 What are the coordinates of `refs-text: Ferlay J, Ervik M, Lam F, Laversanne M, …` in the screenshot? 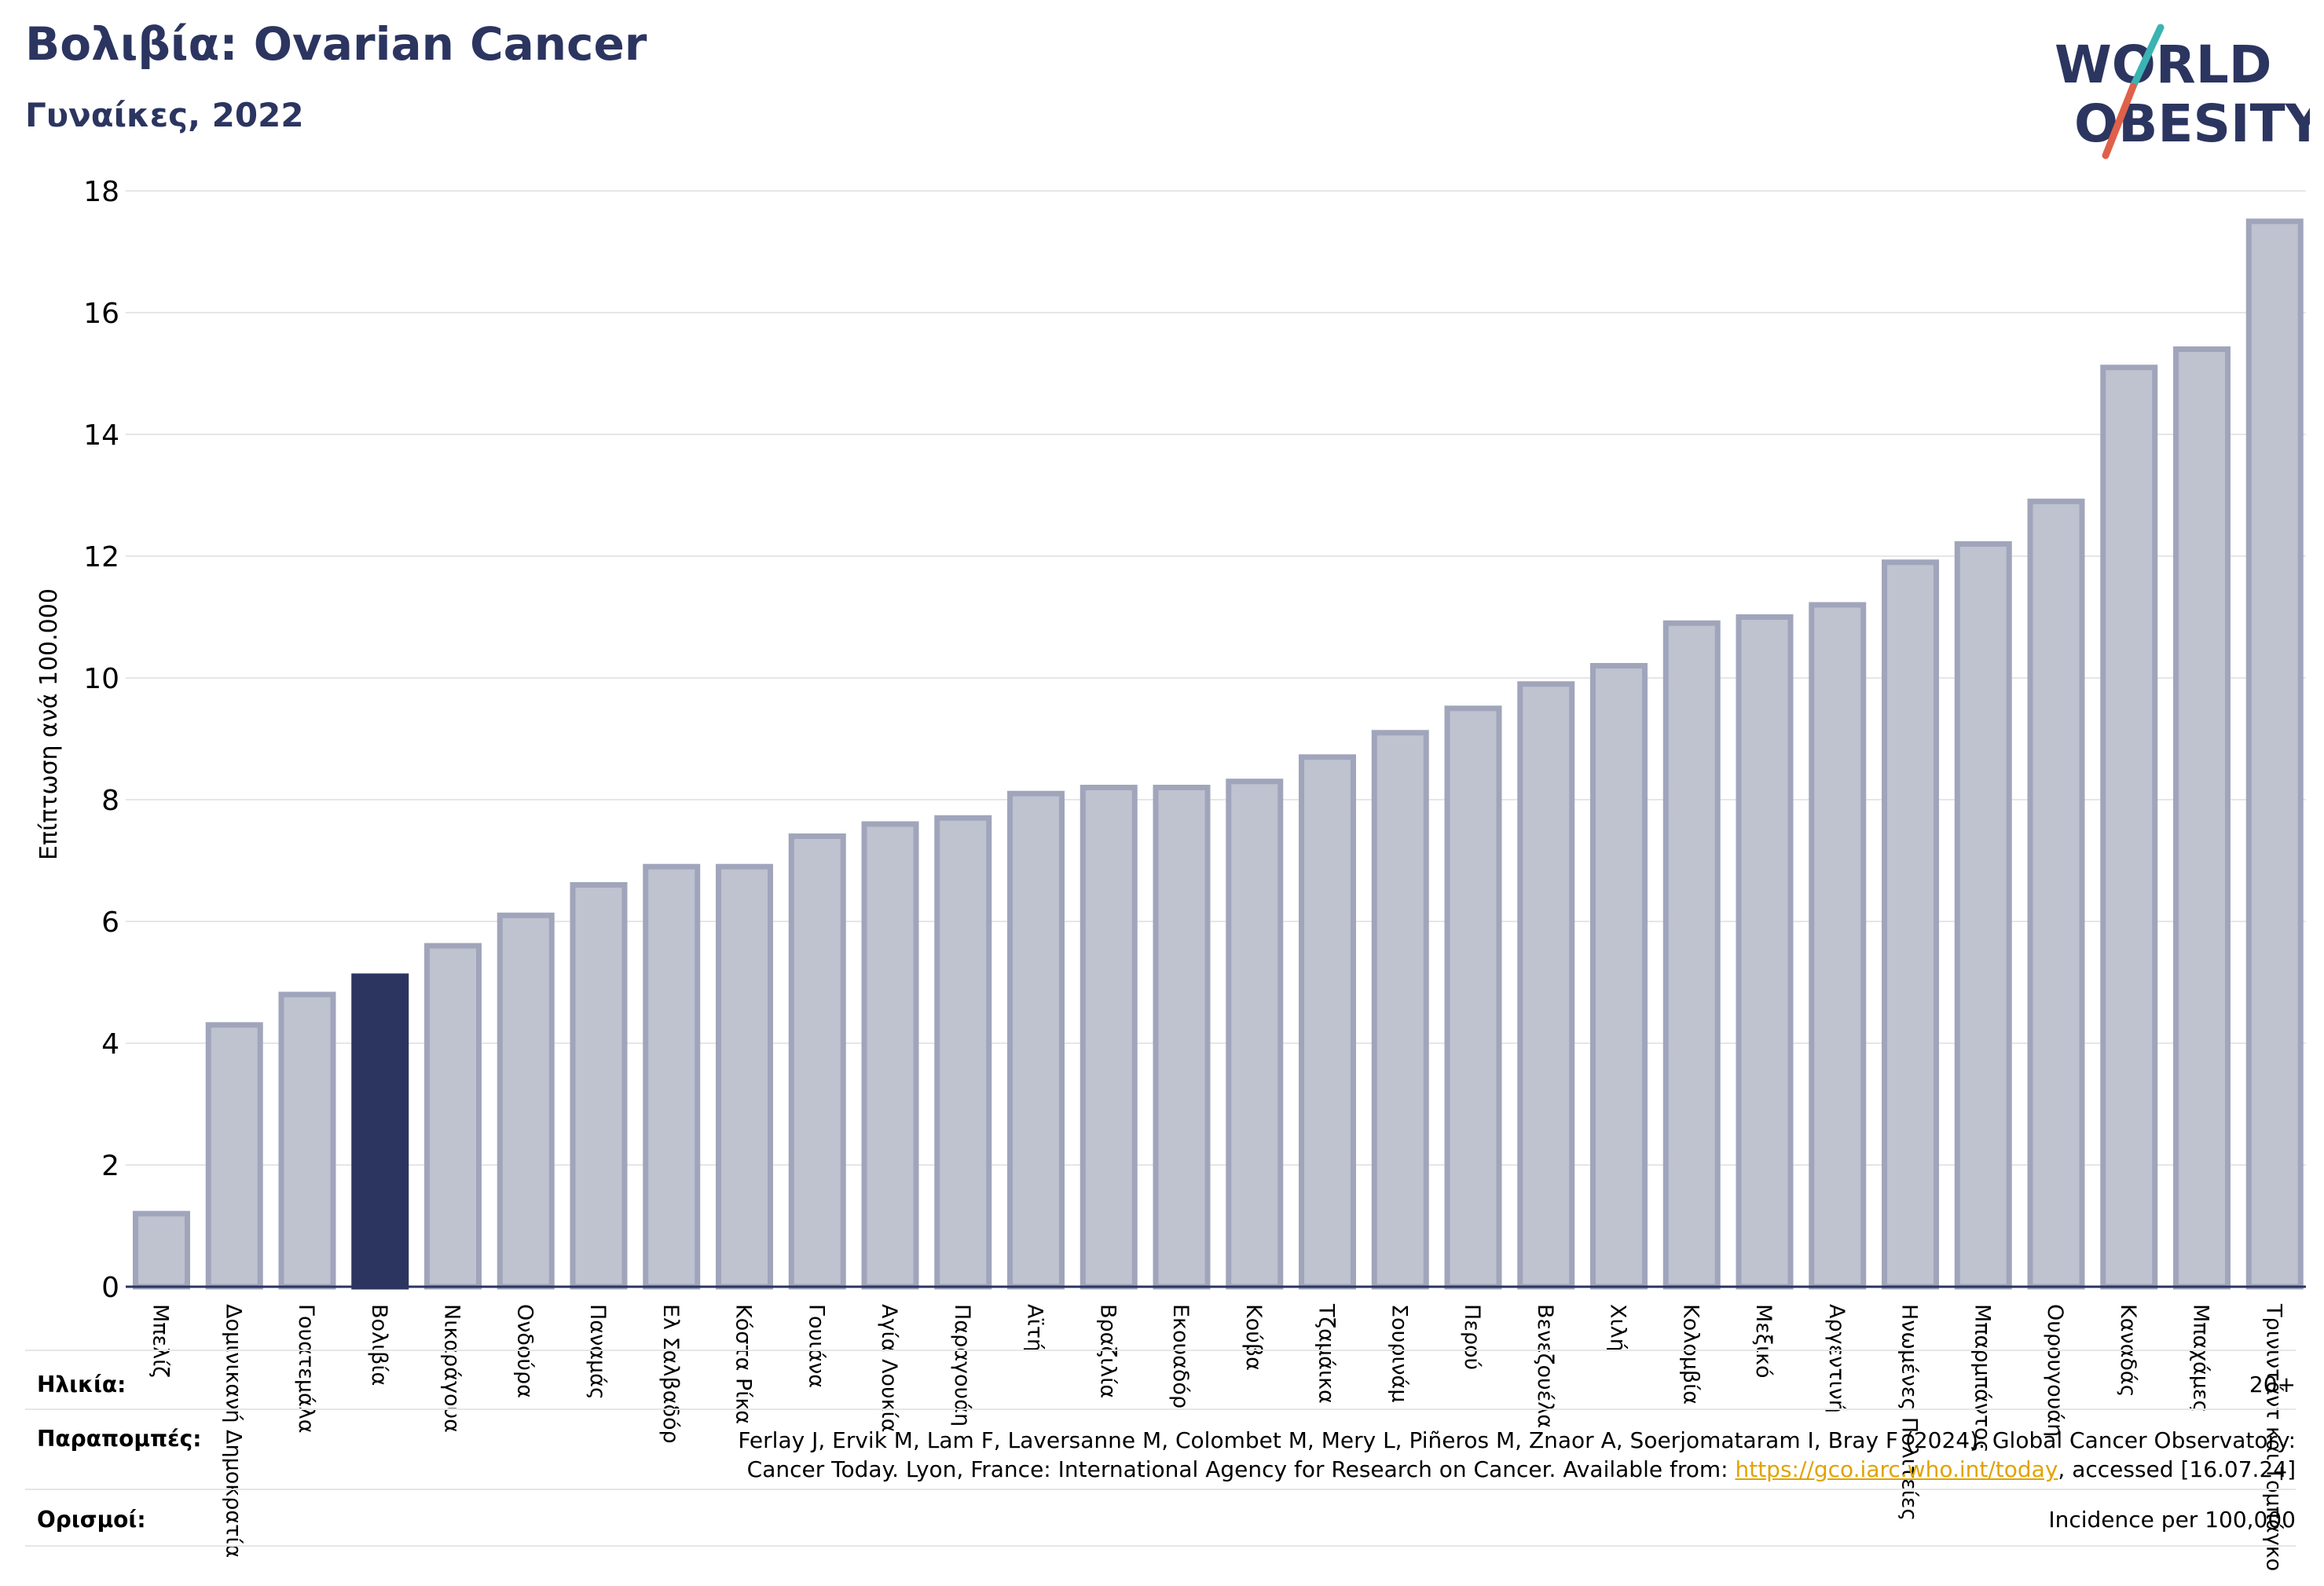 It's located at (1517, 1455).